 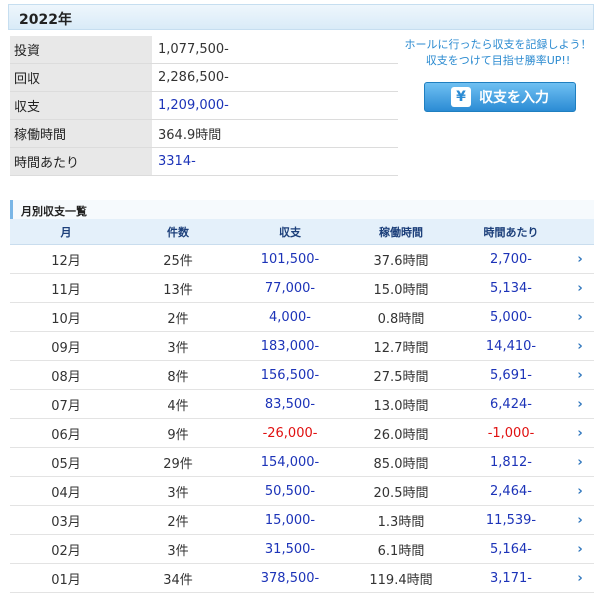 What do you see at coordinates (511, 491) in the screenshot?
I see `cell-per-hour: 2,464-` at bounding box center [511, 491].